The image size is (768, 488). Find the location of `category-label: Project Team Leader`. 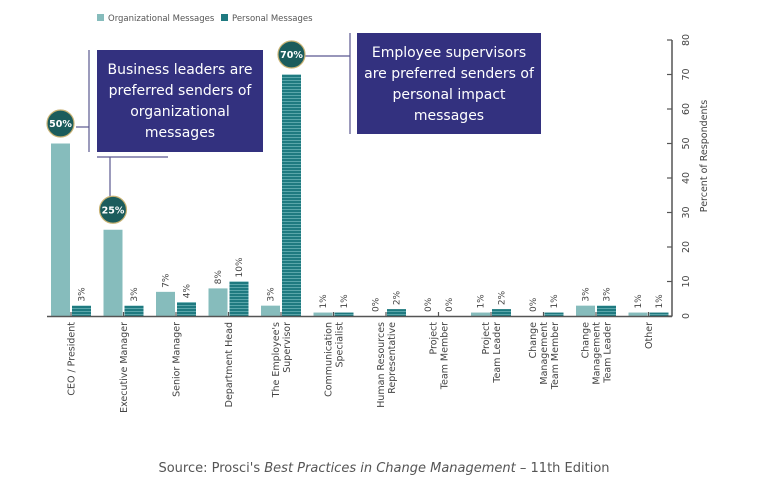

category-label: Project Team Leader is located at coordinates (492, 353).